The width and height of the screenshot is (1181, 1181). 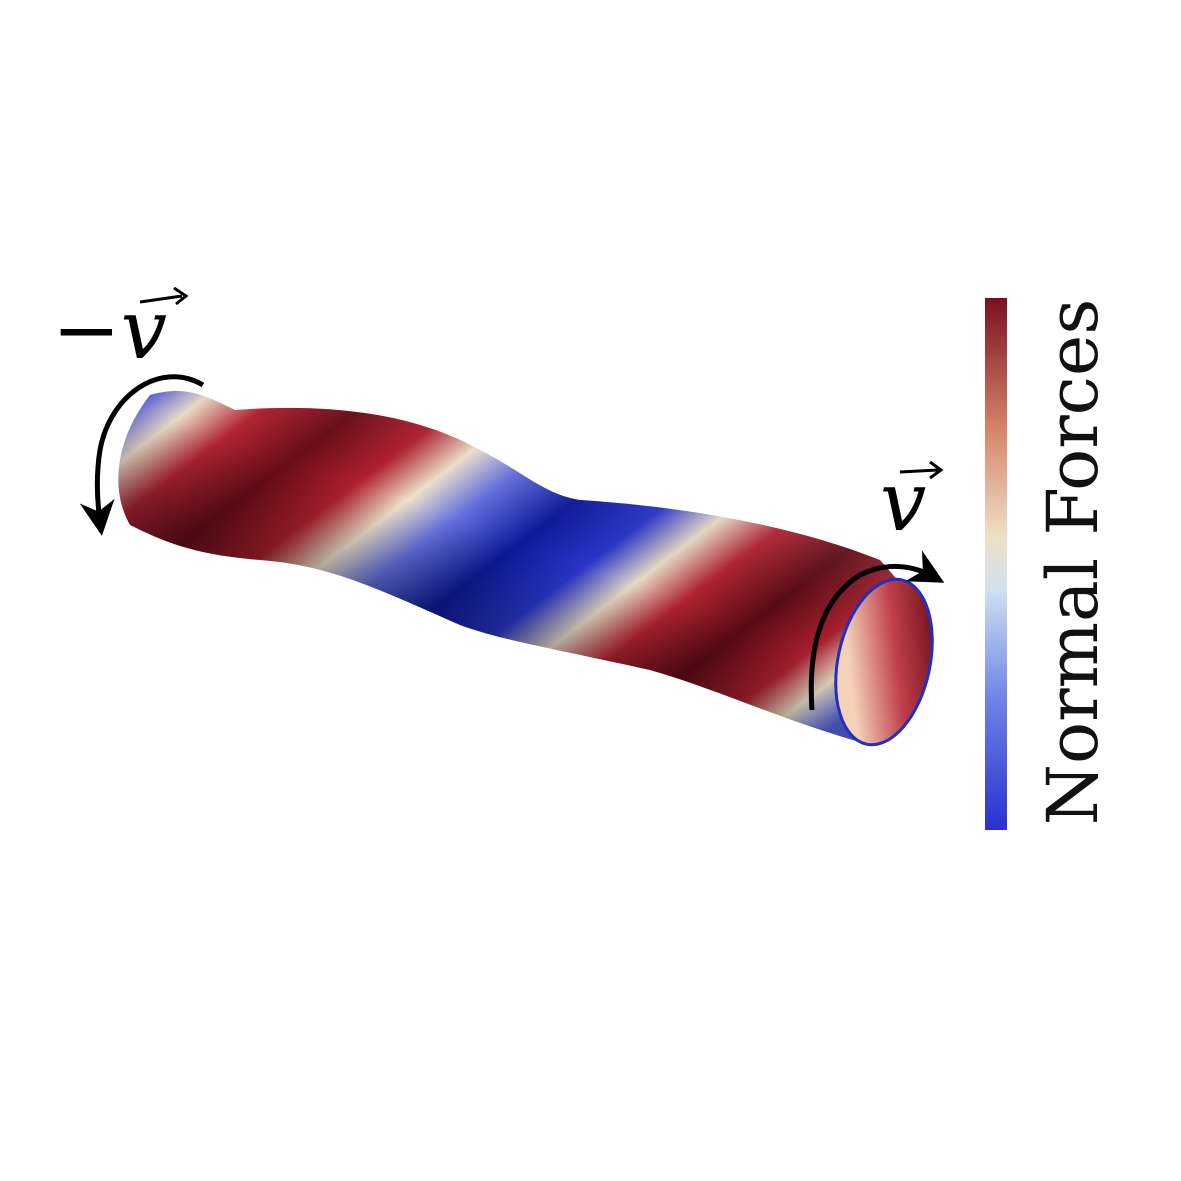 I want to click on colorbar, so click(x=996, y=564).